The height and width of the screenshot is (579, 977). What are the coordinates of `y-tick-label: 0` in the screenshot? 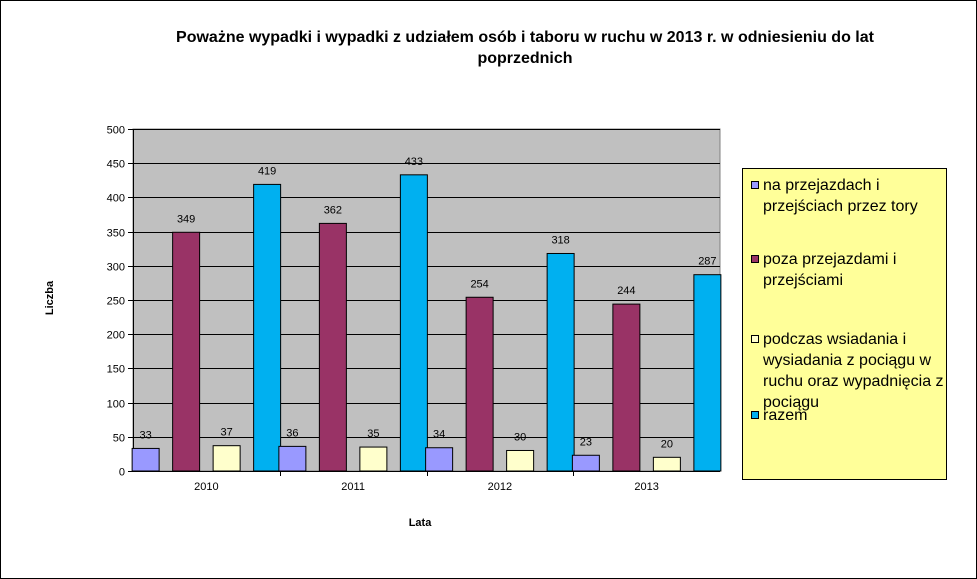 It's located at (122, 473).